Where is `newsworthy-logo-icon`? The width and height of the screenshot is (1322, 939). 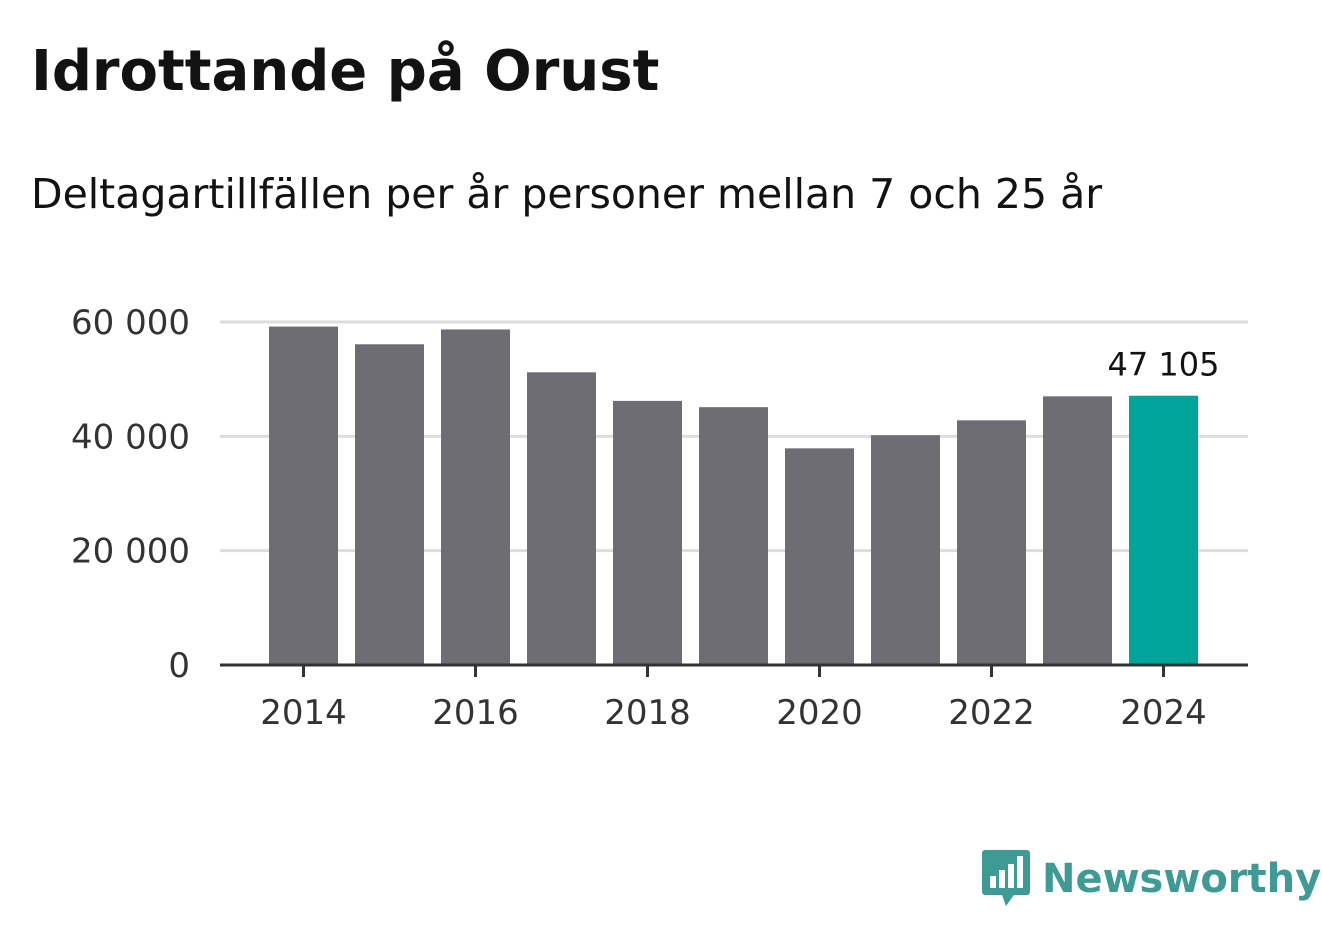 newsworthy-logo-icon is located at coordinates (1006, 878).